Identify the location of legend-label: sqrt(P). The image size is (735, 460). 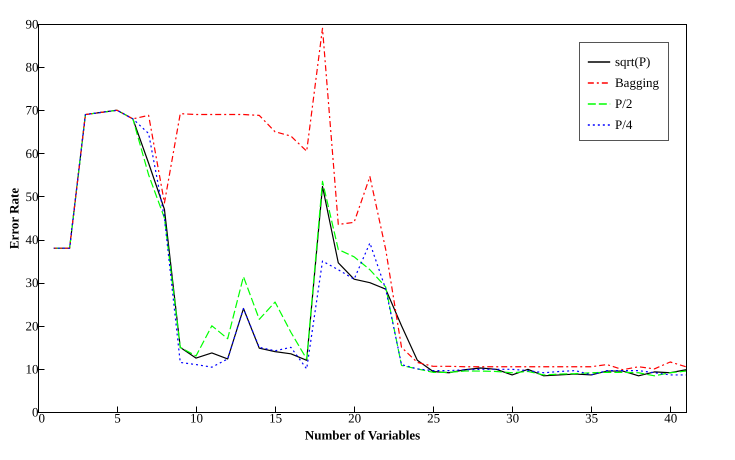
(632, 61).